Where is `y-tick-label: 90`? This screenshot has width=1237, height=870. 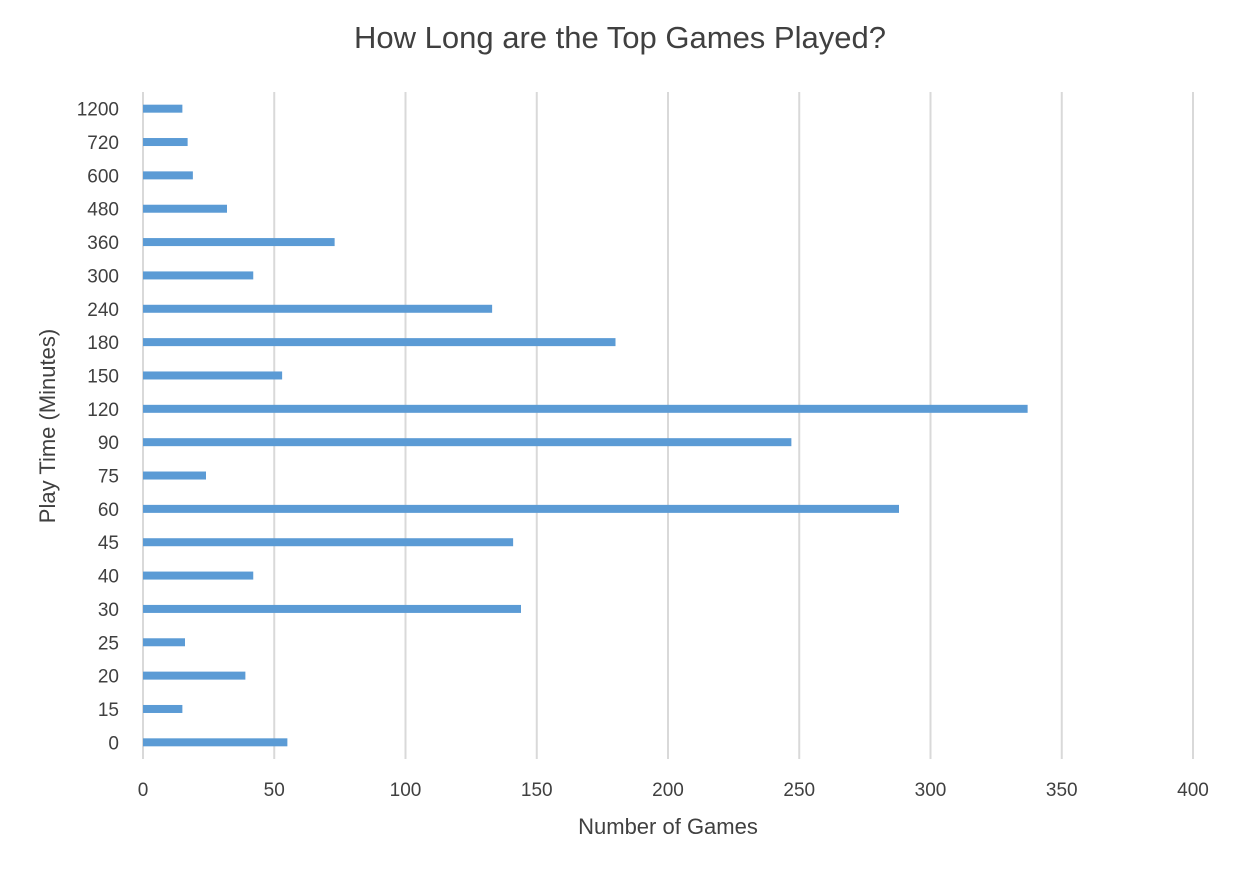
y-tick-label: 90 is located at coordinates (108, 443).